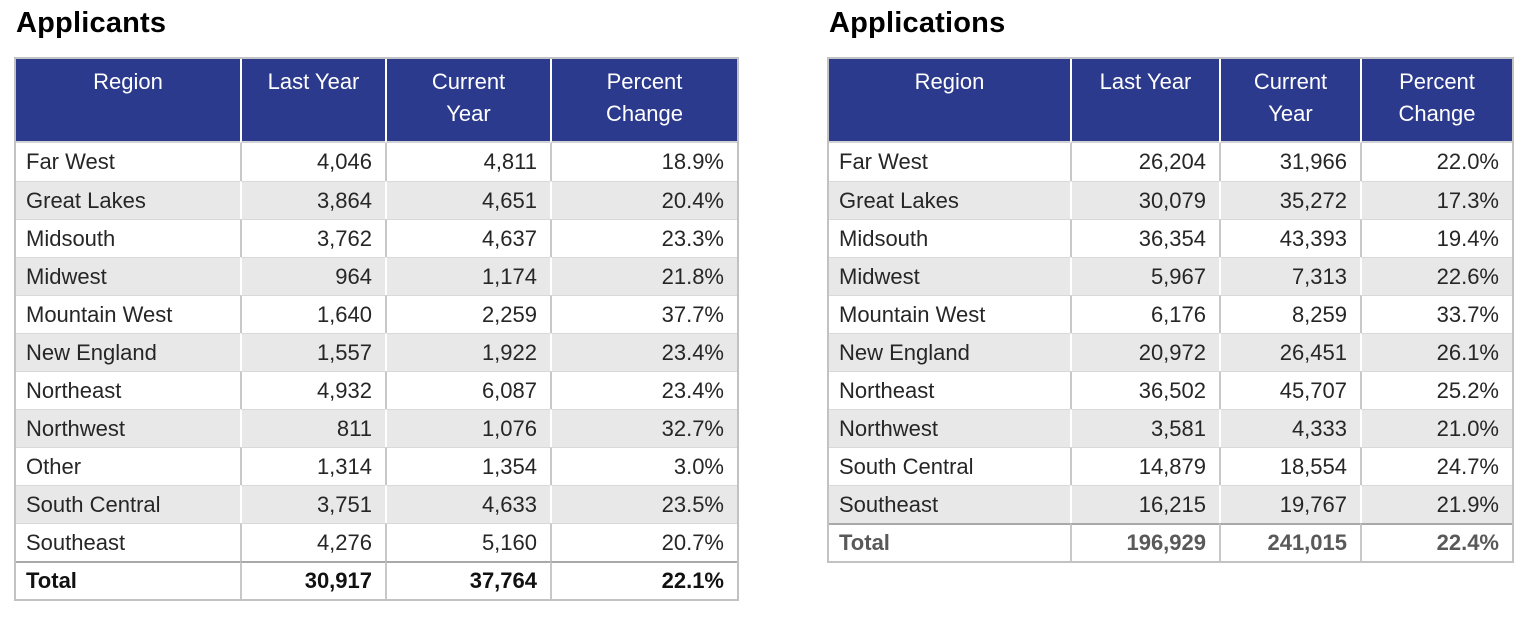  What do you see at coordinates (312, 466) in the screenshot?
I see `value-cell: 1,314` at bounding box center [312, 466].